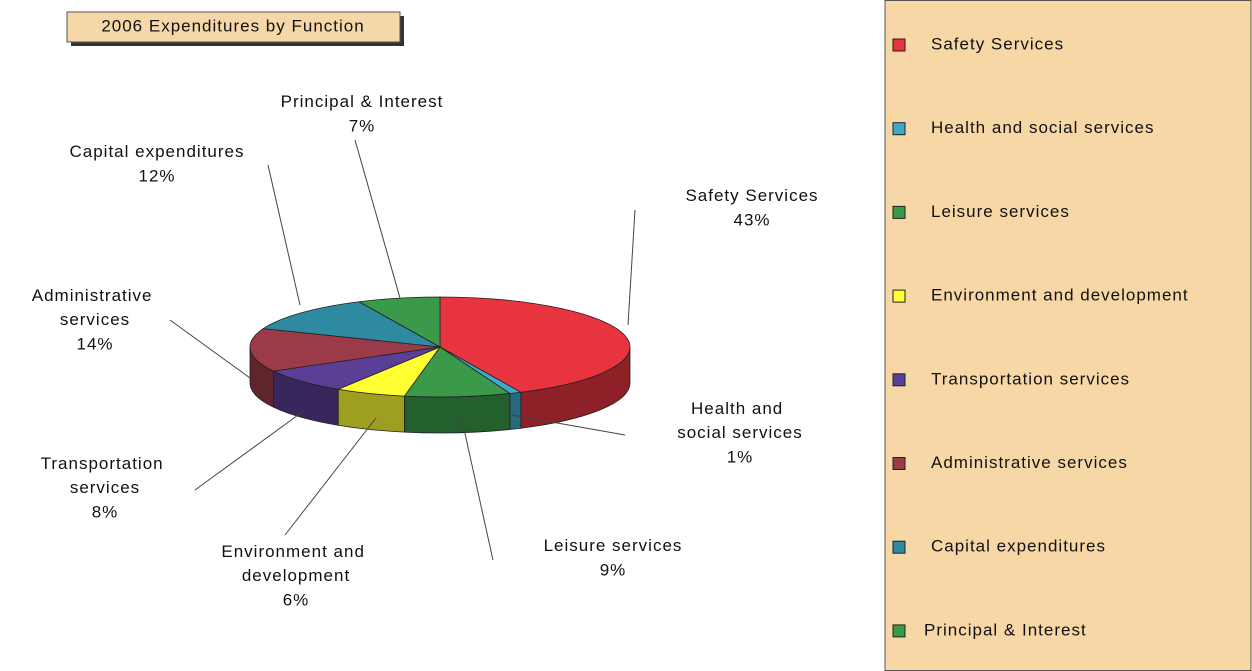 The image size is (1252, 671). I want to click on legend-label: Safety Services, so click(997, 43).